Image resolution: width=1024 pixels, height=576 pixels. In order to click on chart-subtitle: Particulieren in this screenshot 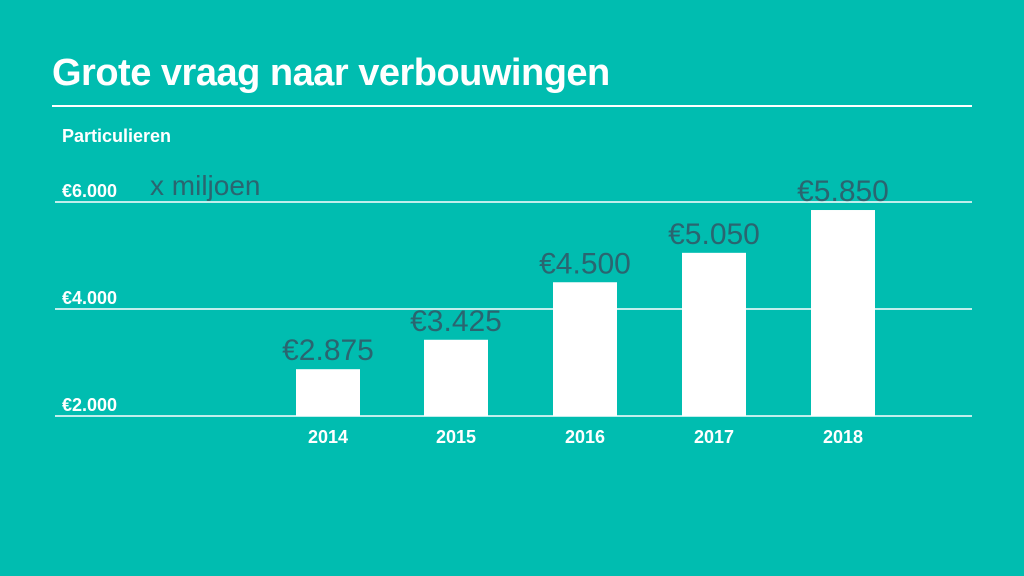, I will do `click(117, 136)`.